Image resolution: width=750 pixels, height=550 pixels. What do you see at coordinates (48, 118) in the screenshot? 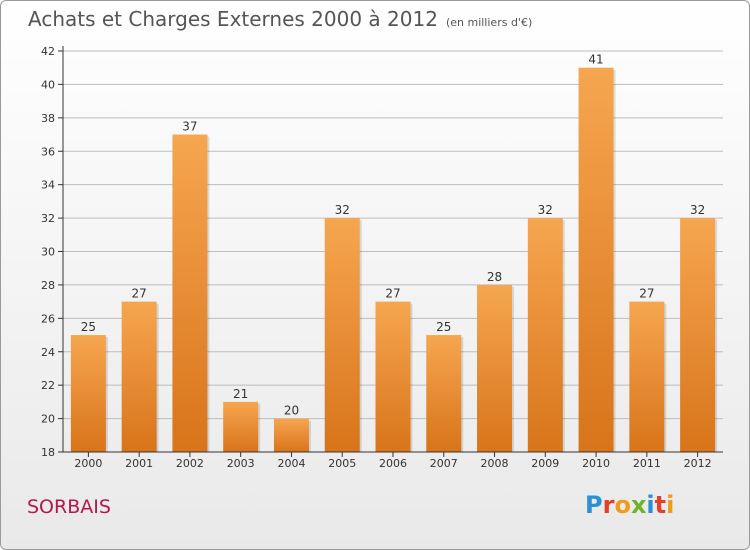
I see `y-tick-label: 38` at bounding box center [48, 118].